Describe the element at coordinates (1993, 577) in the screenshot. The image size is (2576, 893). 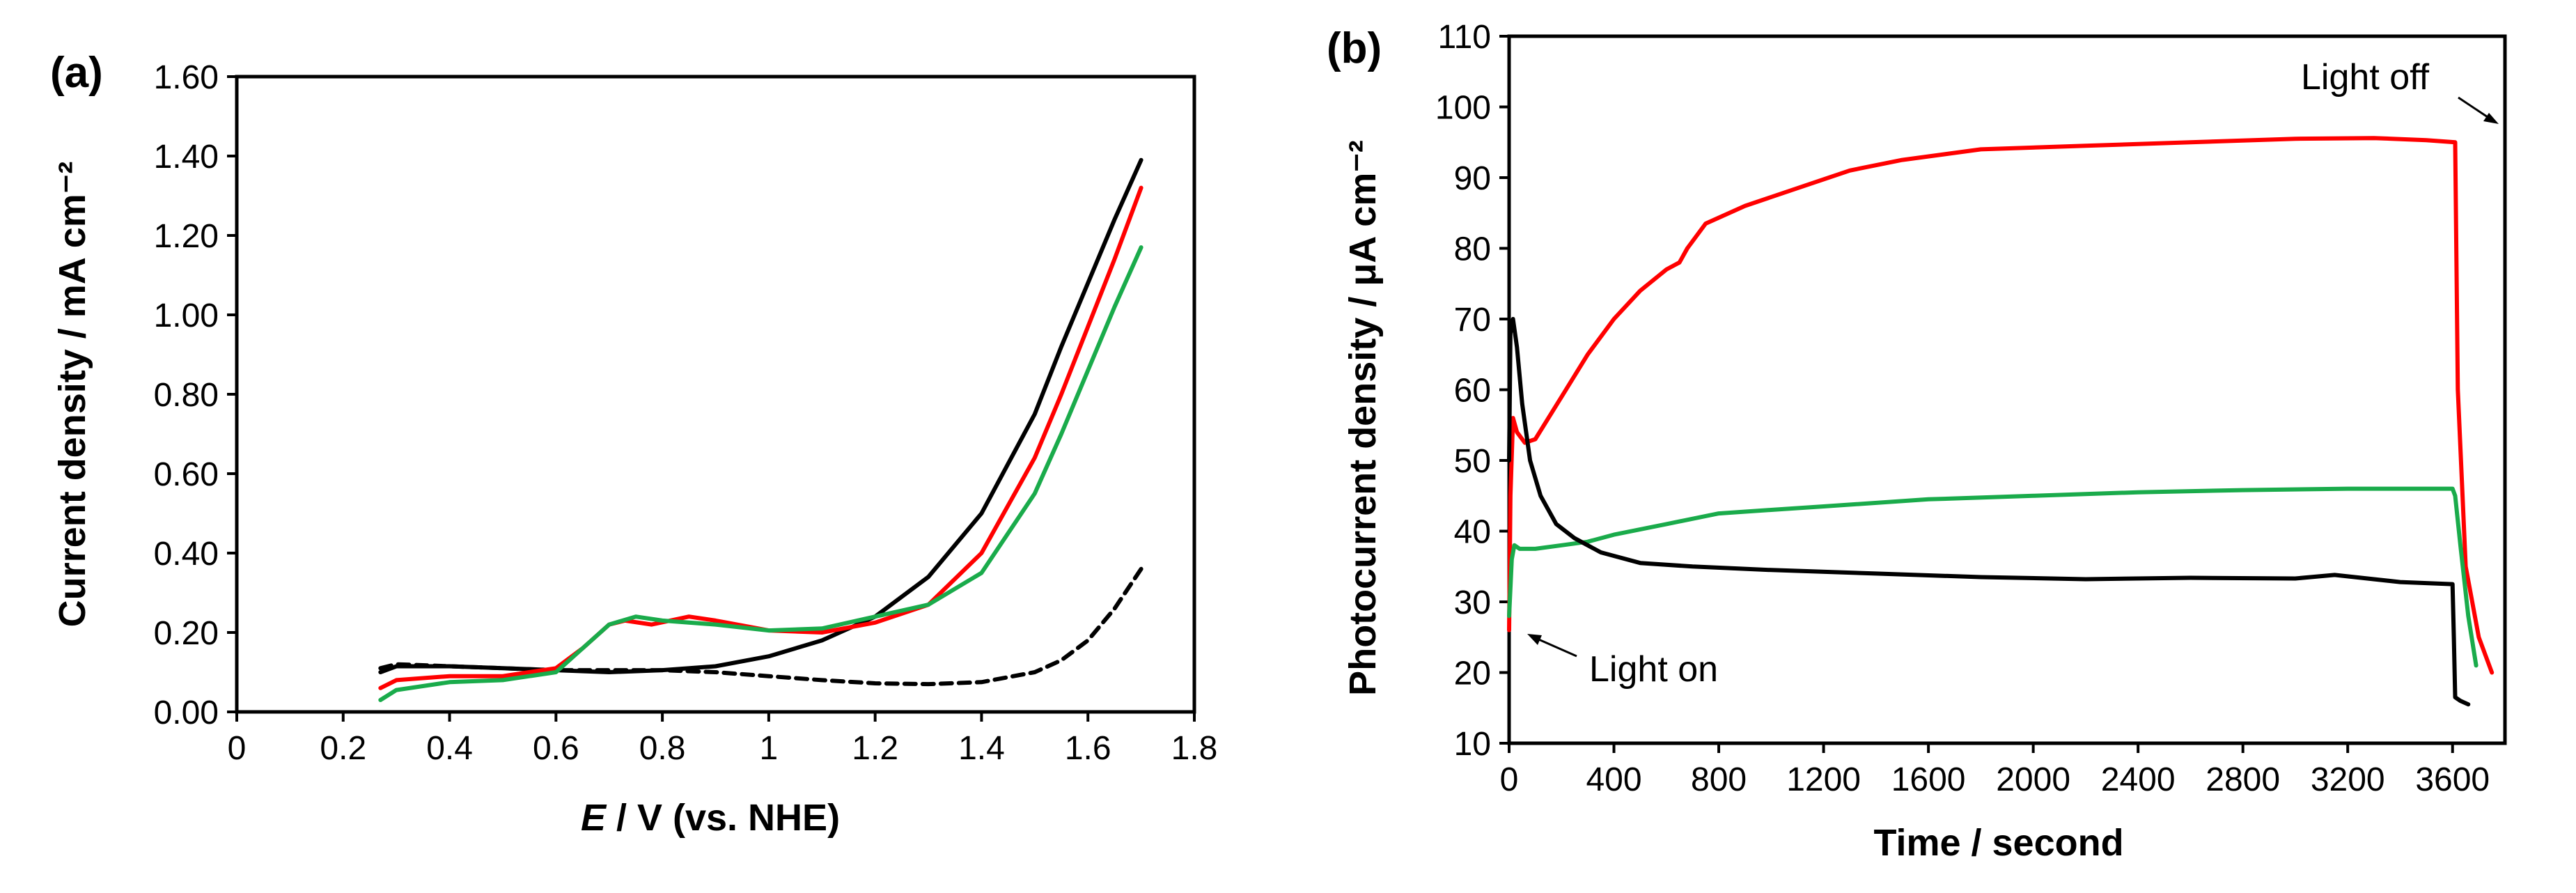
I see `panel-1-series-green` at that location.